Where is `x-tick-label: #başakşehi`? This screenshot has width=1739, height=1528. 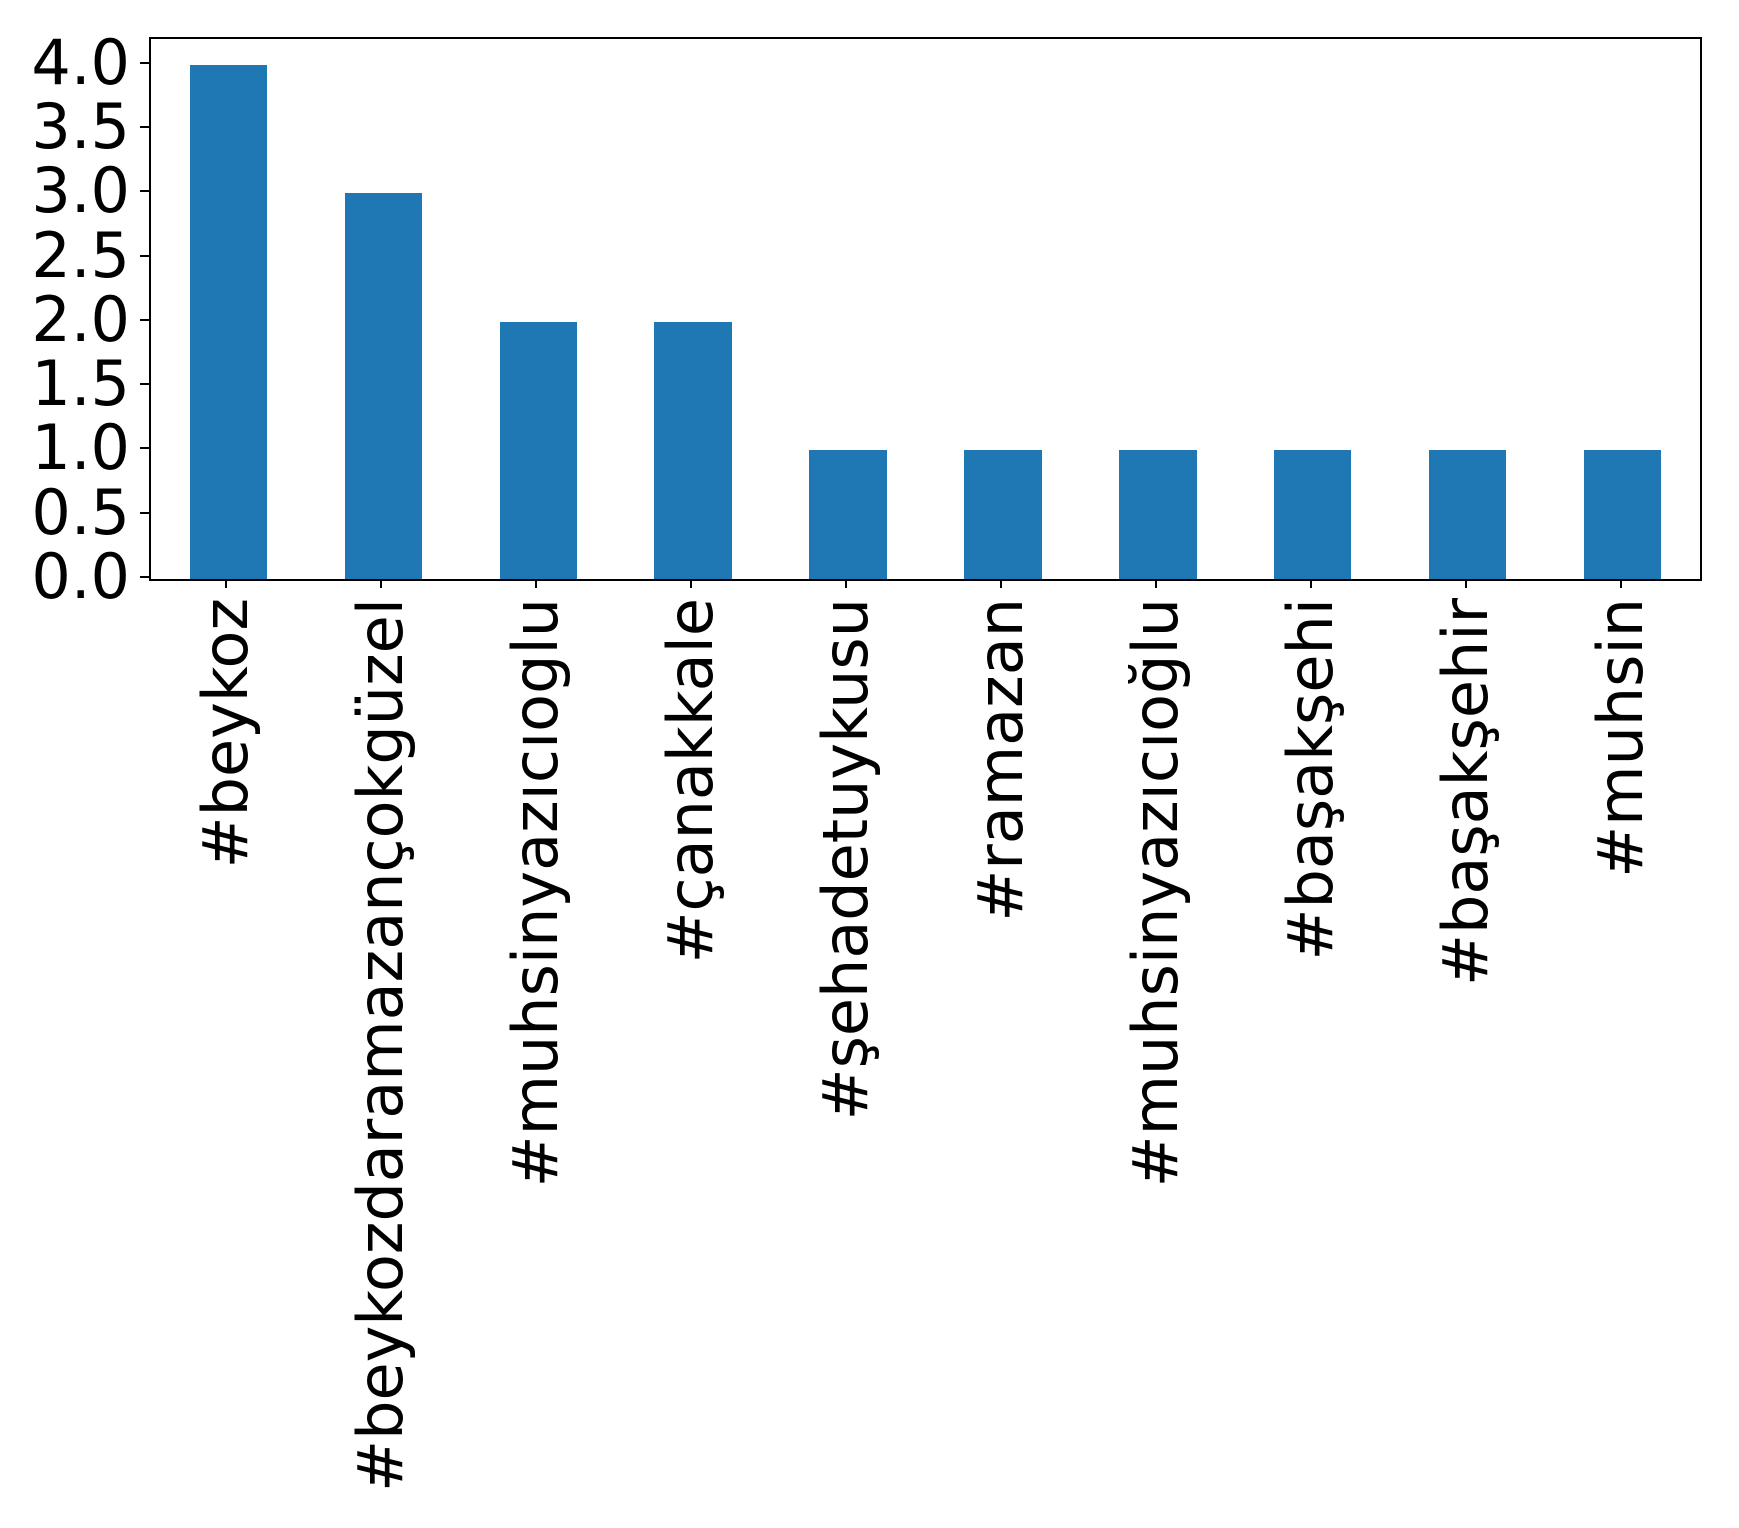 x-tick-label: #başakşehi is located at coordinates (1310, 779).